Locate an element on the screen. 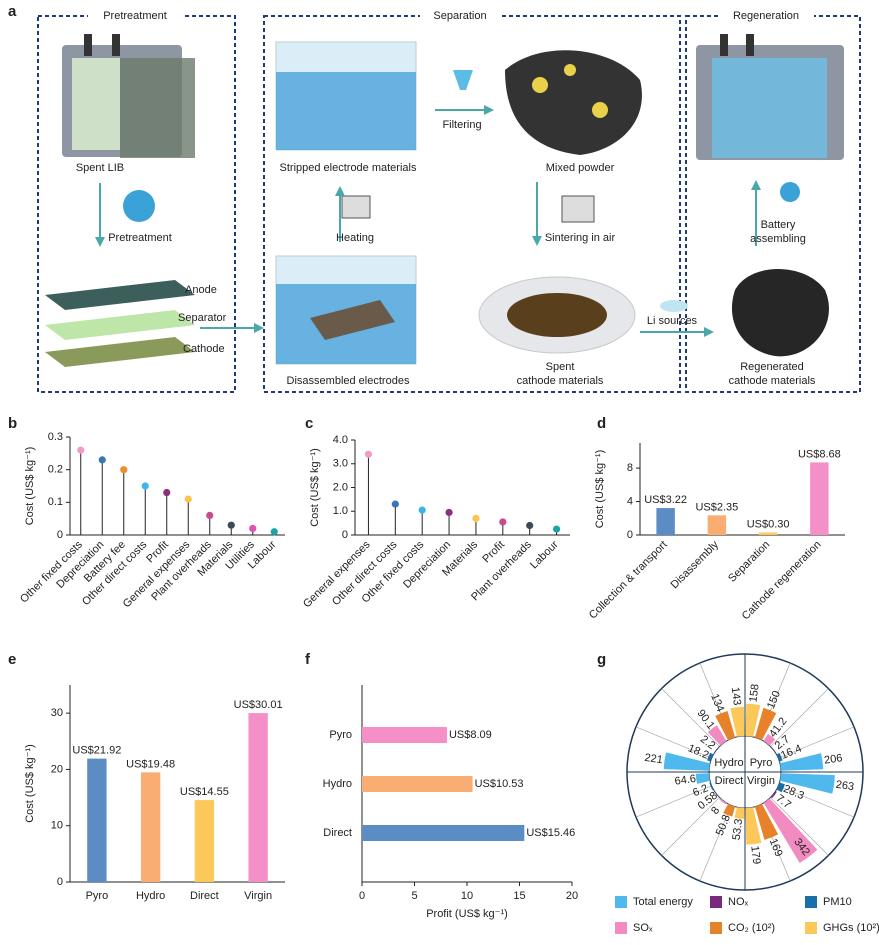 The image size is (879, 945). panel-label: a is located at coordinates (12, 11).